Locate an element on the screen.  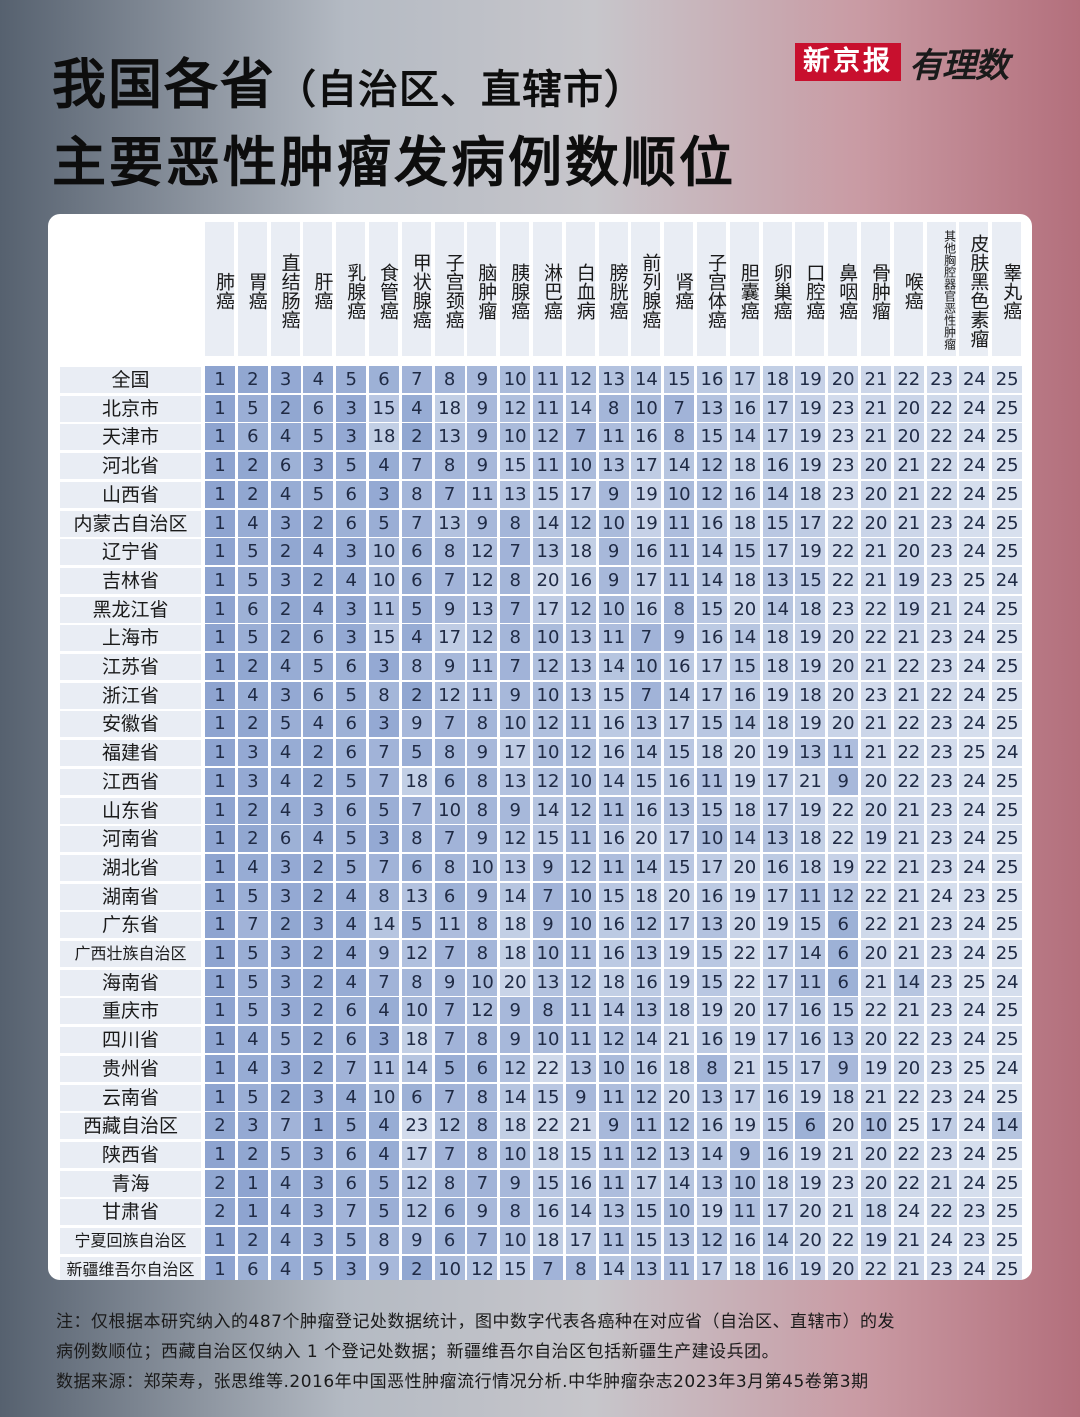
row-label: 山西省 is located at coordinates (130, 494).